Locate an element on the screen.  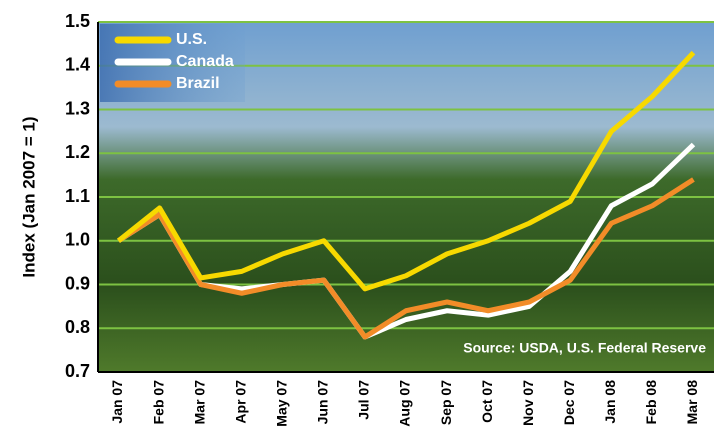
y-tick-label: 1.1 is located at coordinates (77, 196).